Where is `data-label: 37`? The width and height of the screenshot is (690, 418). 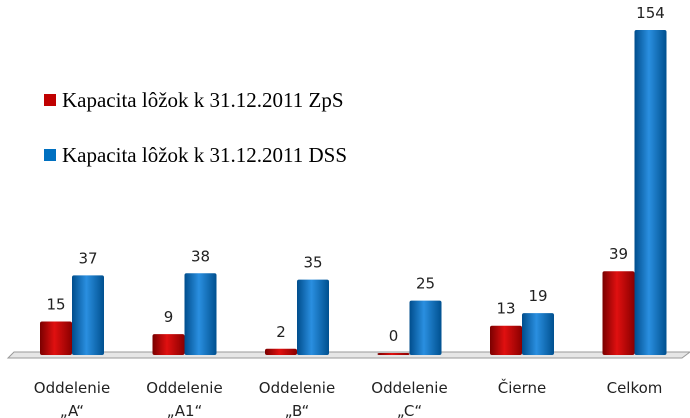 data-label: 37 is located at coordinates (87, 258).